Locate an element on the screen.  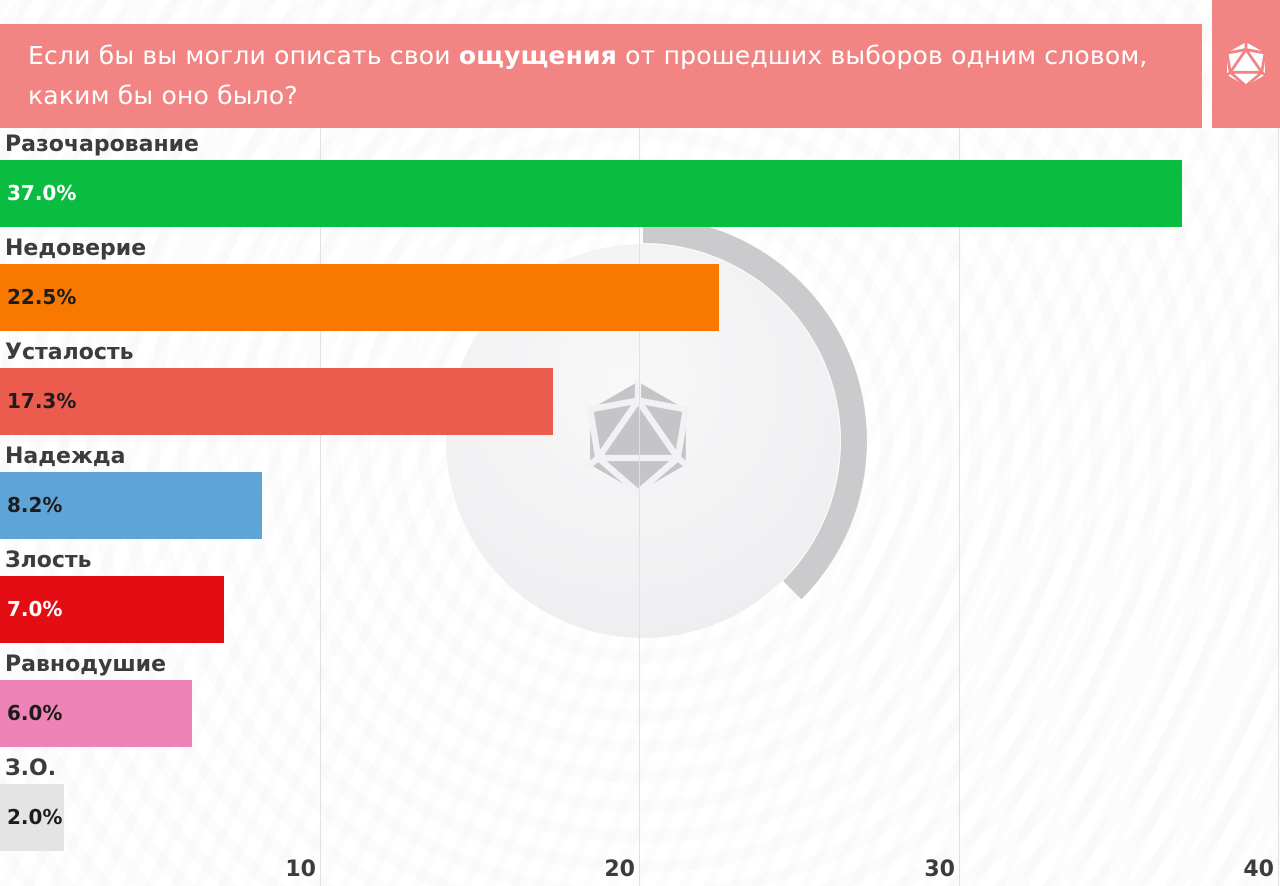
chart-row: Усталость 17.3% is located at coordinates (640, 388).